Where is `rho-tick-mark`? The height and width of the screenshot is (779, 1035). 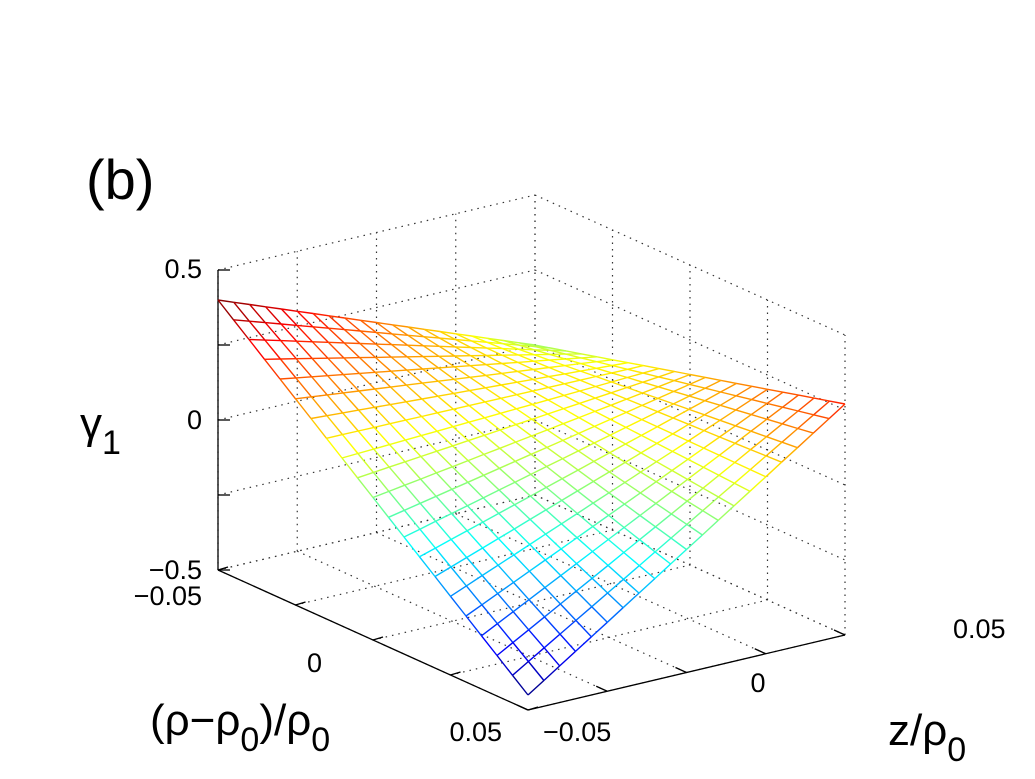 rho-tick-mark is located at coordinates (300, 603).